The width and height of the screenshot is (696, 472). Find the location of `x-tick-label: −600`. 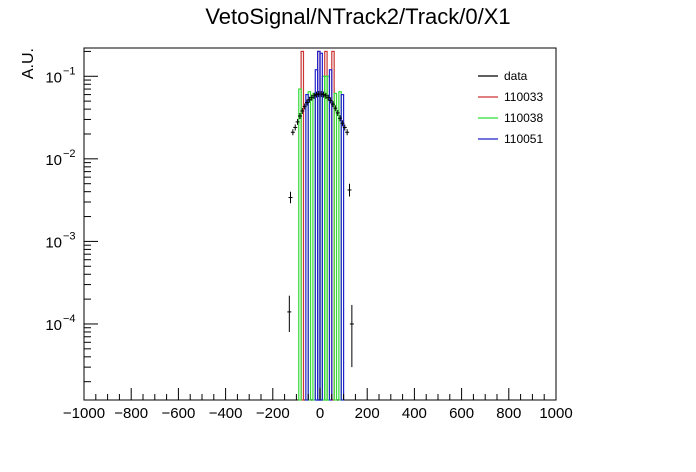

x-tick-label: −600 is located at coordinates (179, 413).